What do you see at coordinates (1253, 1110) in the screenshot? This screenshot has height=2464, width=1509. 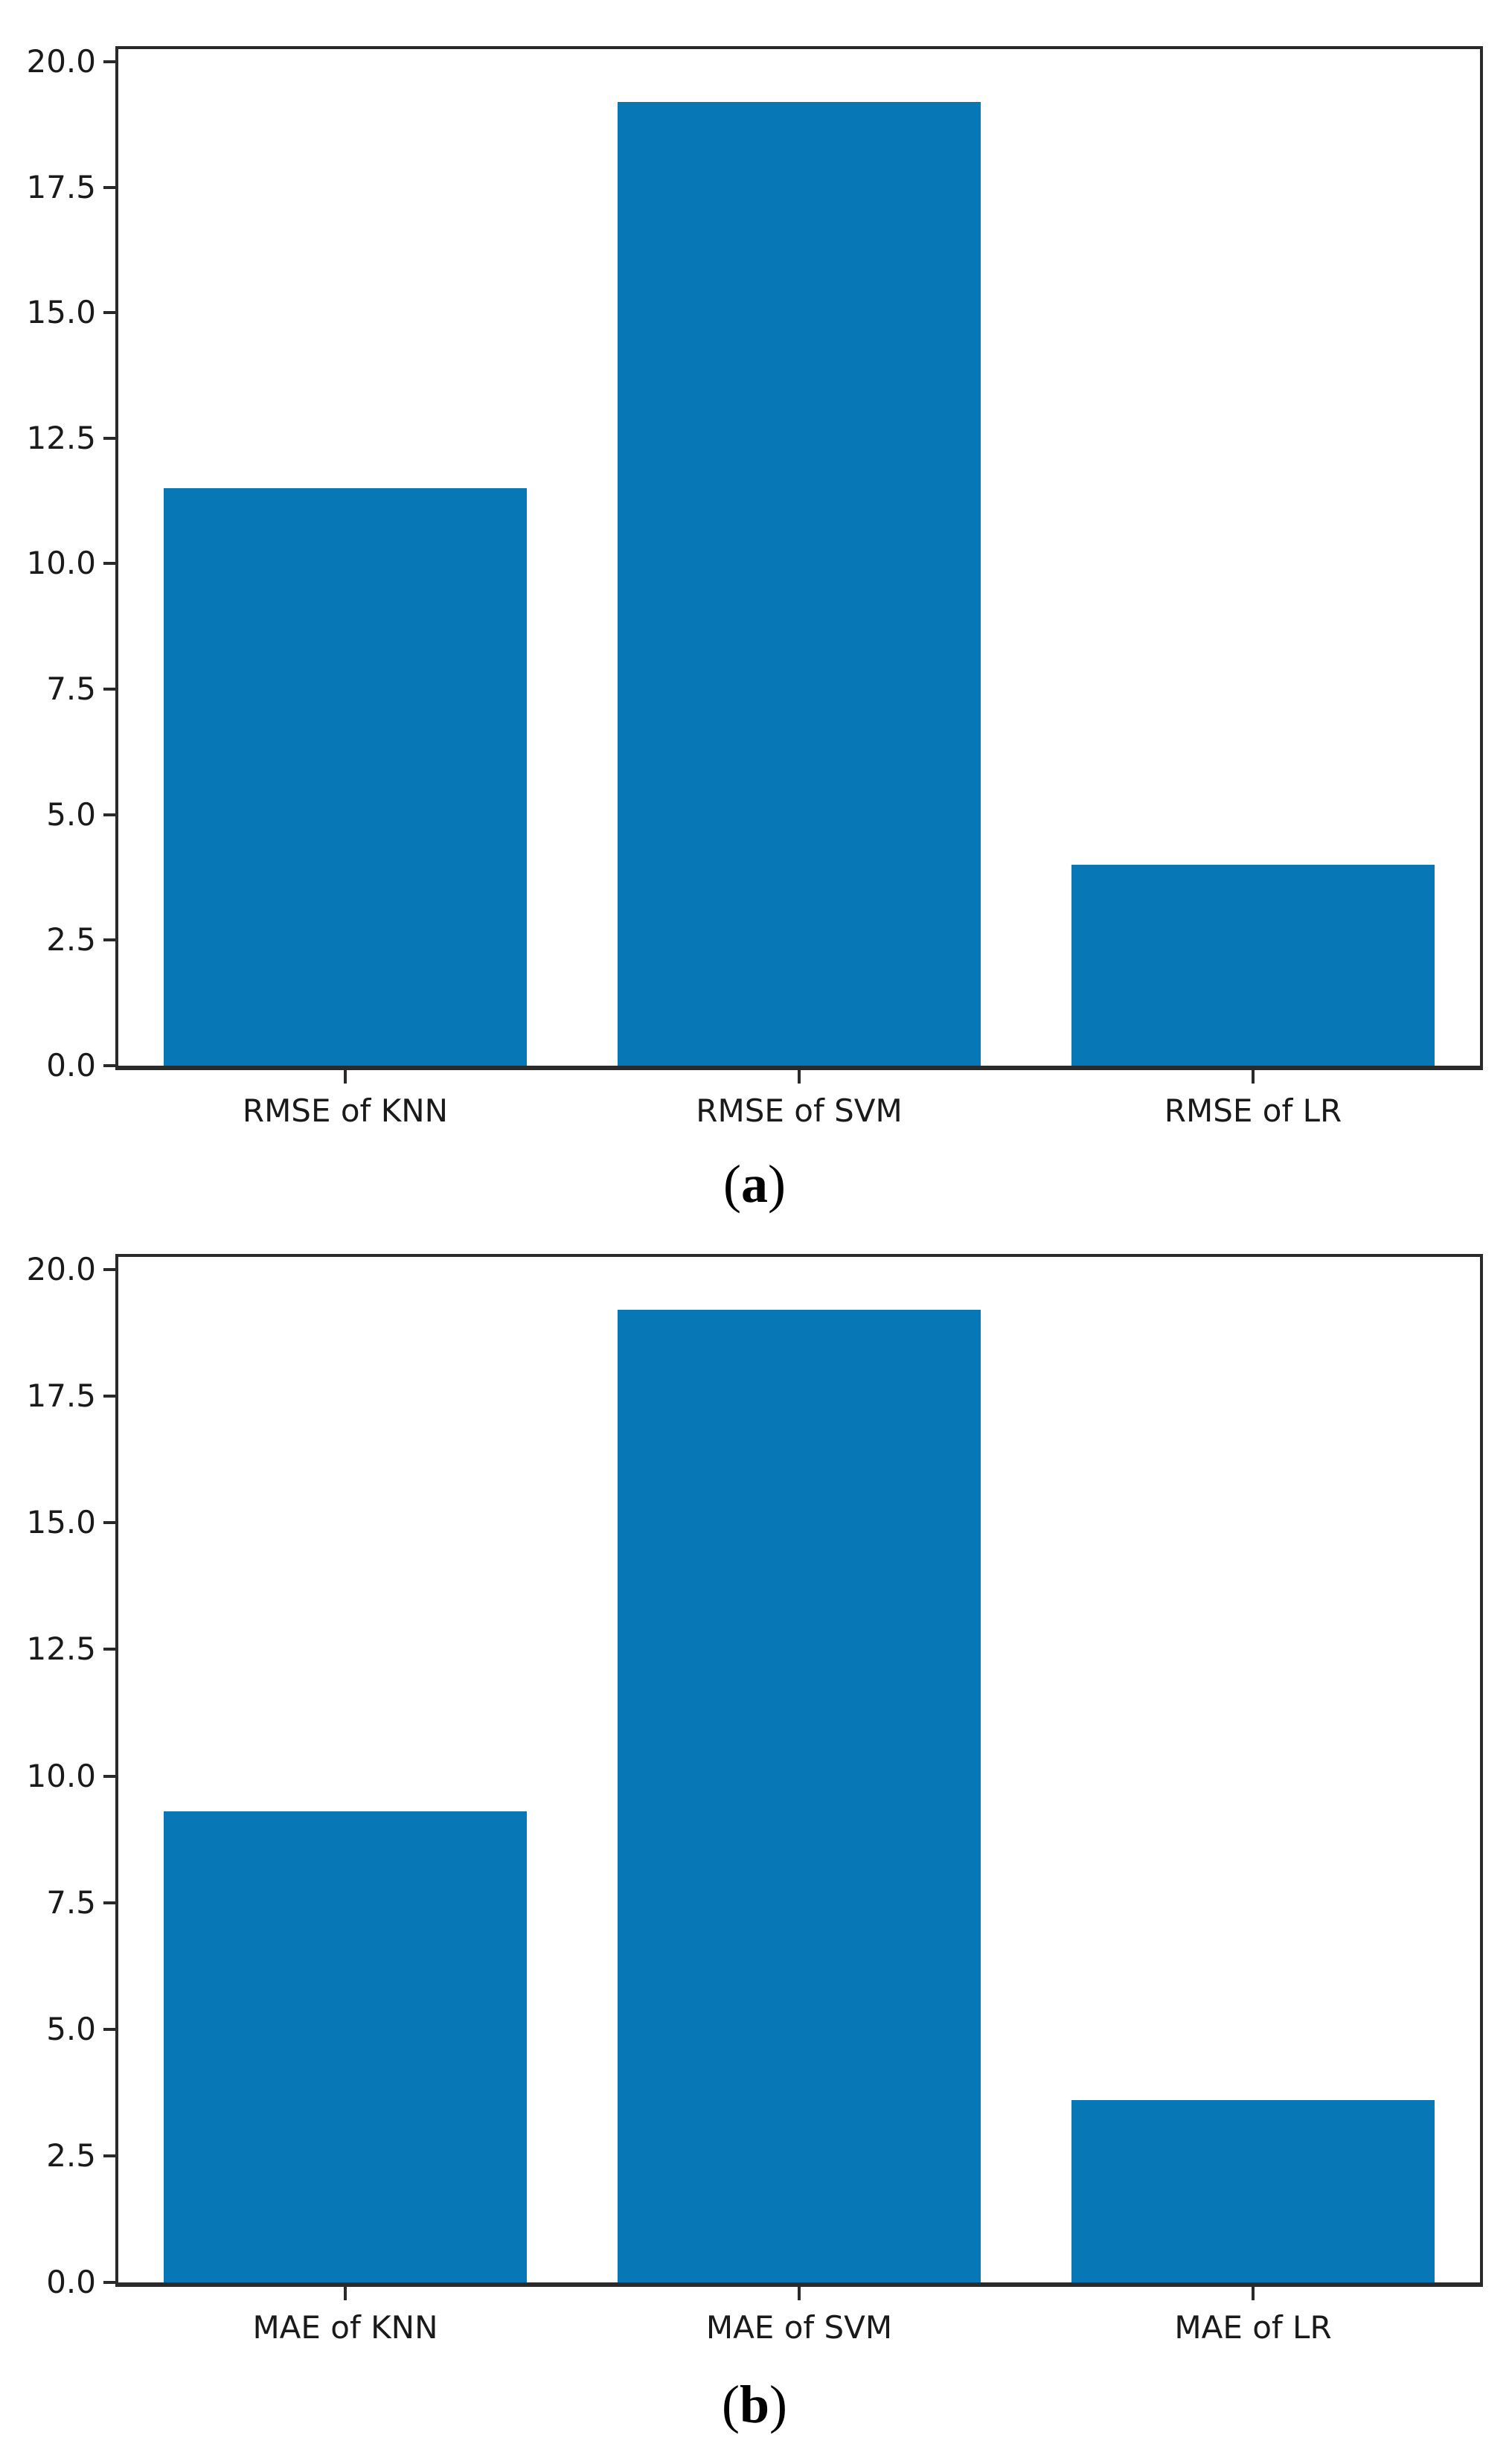 I see `x-tick-label: RMSE of LR` at bounding box center [1253, 1110].